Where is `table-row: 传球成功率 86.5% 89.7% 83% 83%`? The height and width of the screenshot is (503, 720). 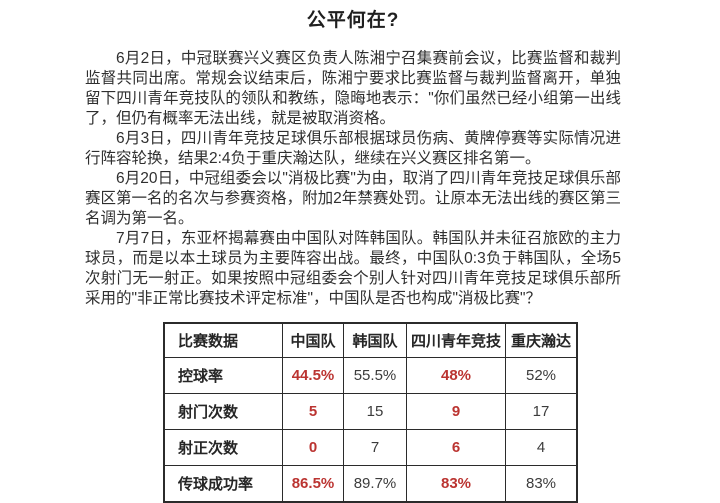 table-row: 传球成功率 86.5% 89.7% 83% 83% is located at coordinates (370, 484).